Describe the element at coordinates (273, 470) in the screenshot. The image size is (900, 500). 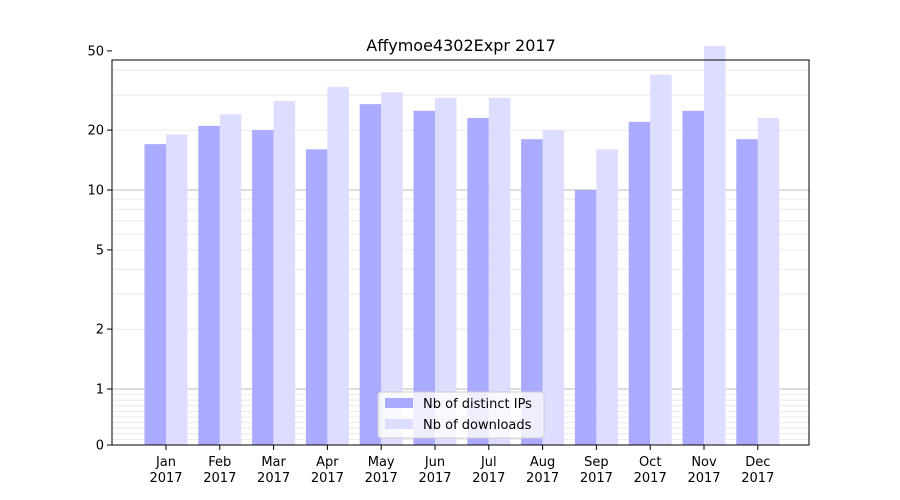
I see `x-tick-label: Mar 2017` at that location.